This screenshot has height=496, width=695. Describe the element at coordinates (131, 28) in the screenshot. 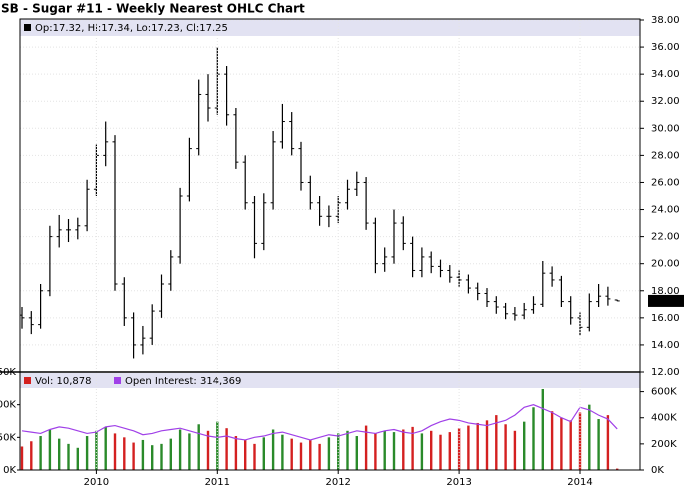

I see `legend-text: Op:17.32, Hi:17.34, Lo:17.23, Cl:17.25` at that location.